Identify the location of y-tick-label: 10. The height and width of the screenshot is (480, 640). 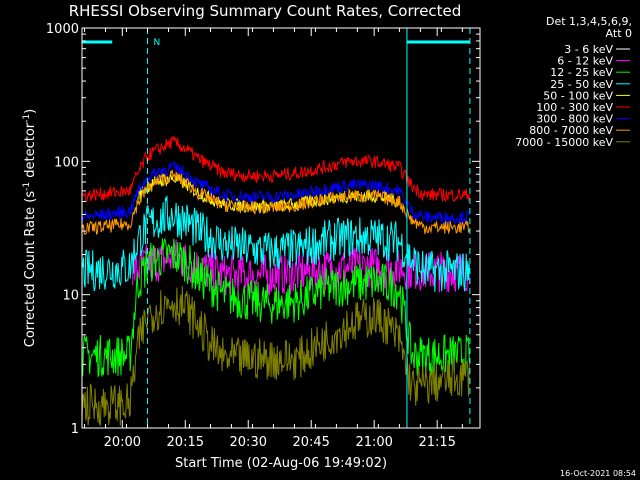
(70, 296).